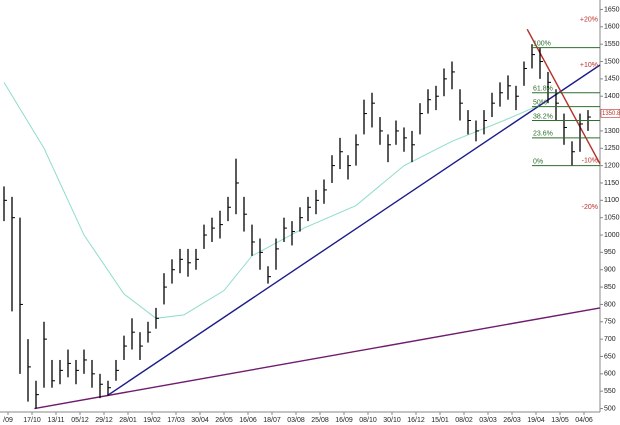 The height and width of the screenshot is (425, 620). Describe the element at coordinates (611, 183) in the screenshot. I see `y-tick-label: 1150` at that location.